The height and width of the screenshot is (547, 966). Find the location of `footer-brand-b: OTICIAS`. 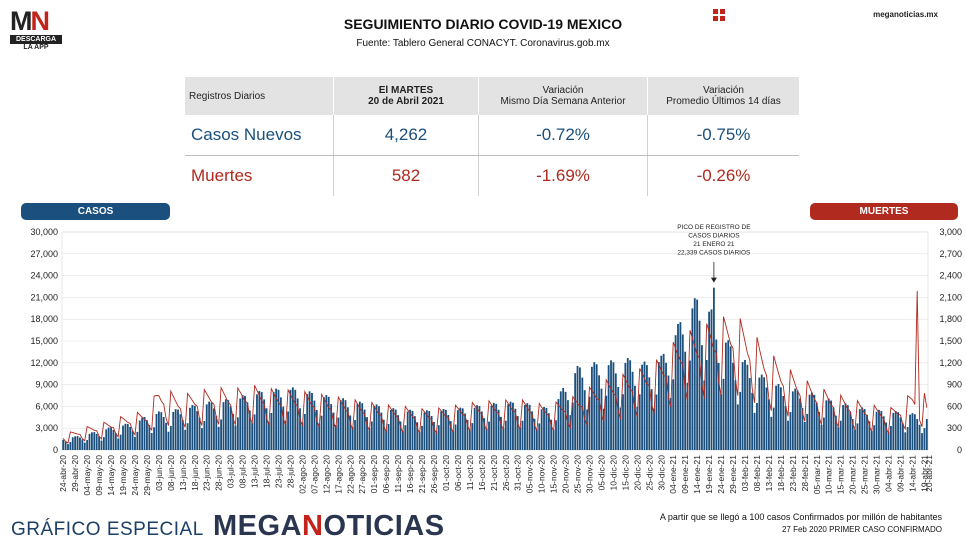

footer-brand-b: OTICIAS is located at coordinates (384, 526).